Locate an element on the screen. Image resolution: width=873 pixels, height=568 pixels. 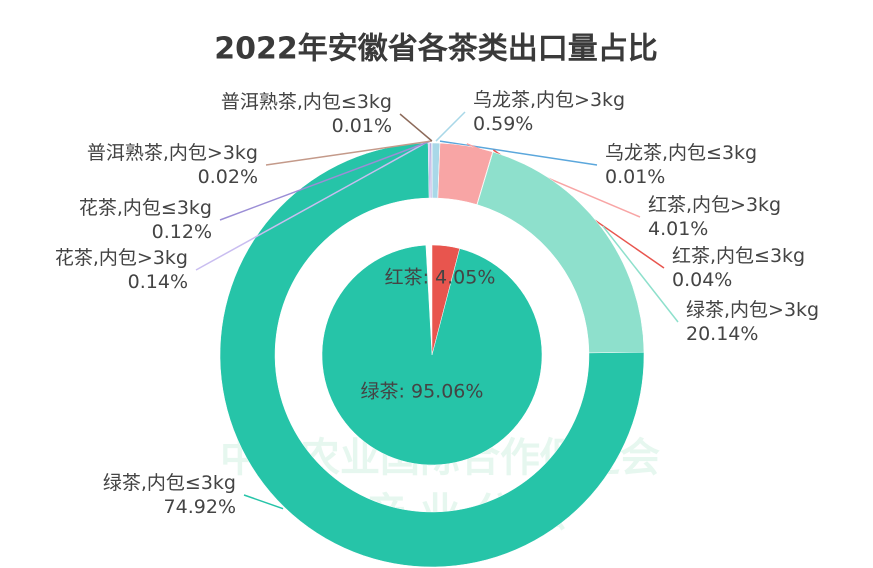
pie-slice is located at coordinates (432, 355).